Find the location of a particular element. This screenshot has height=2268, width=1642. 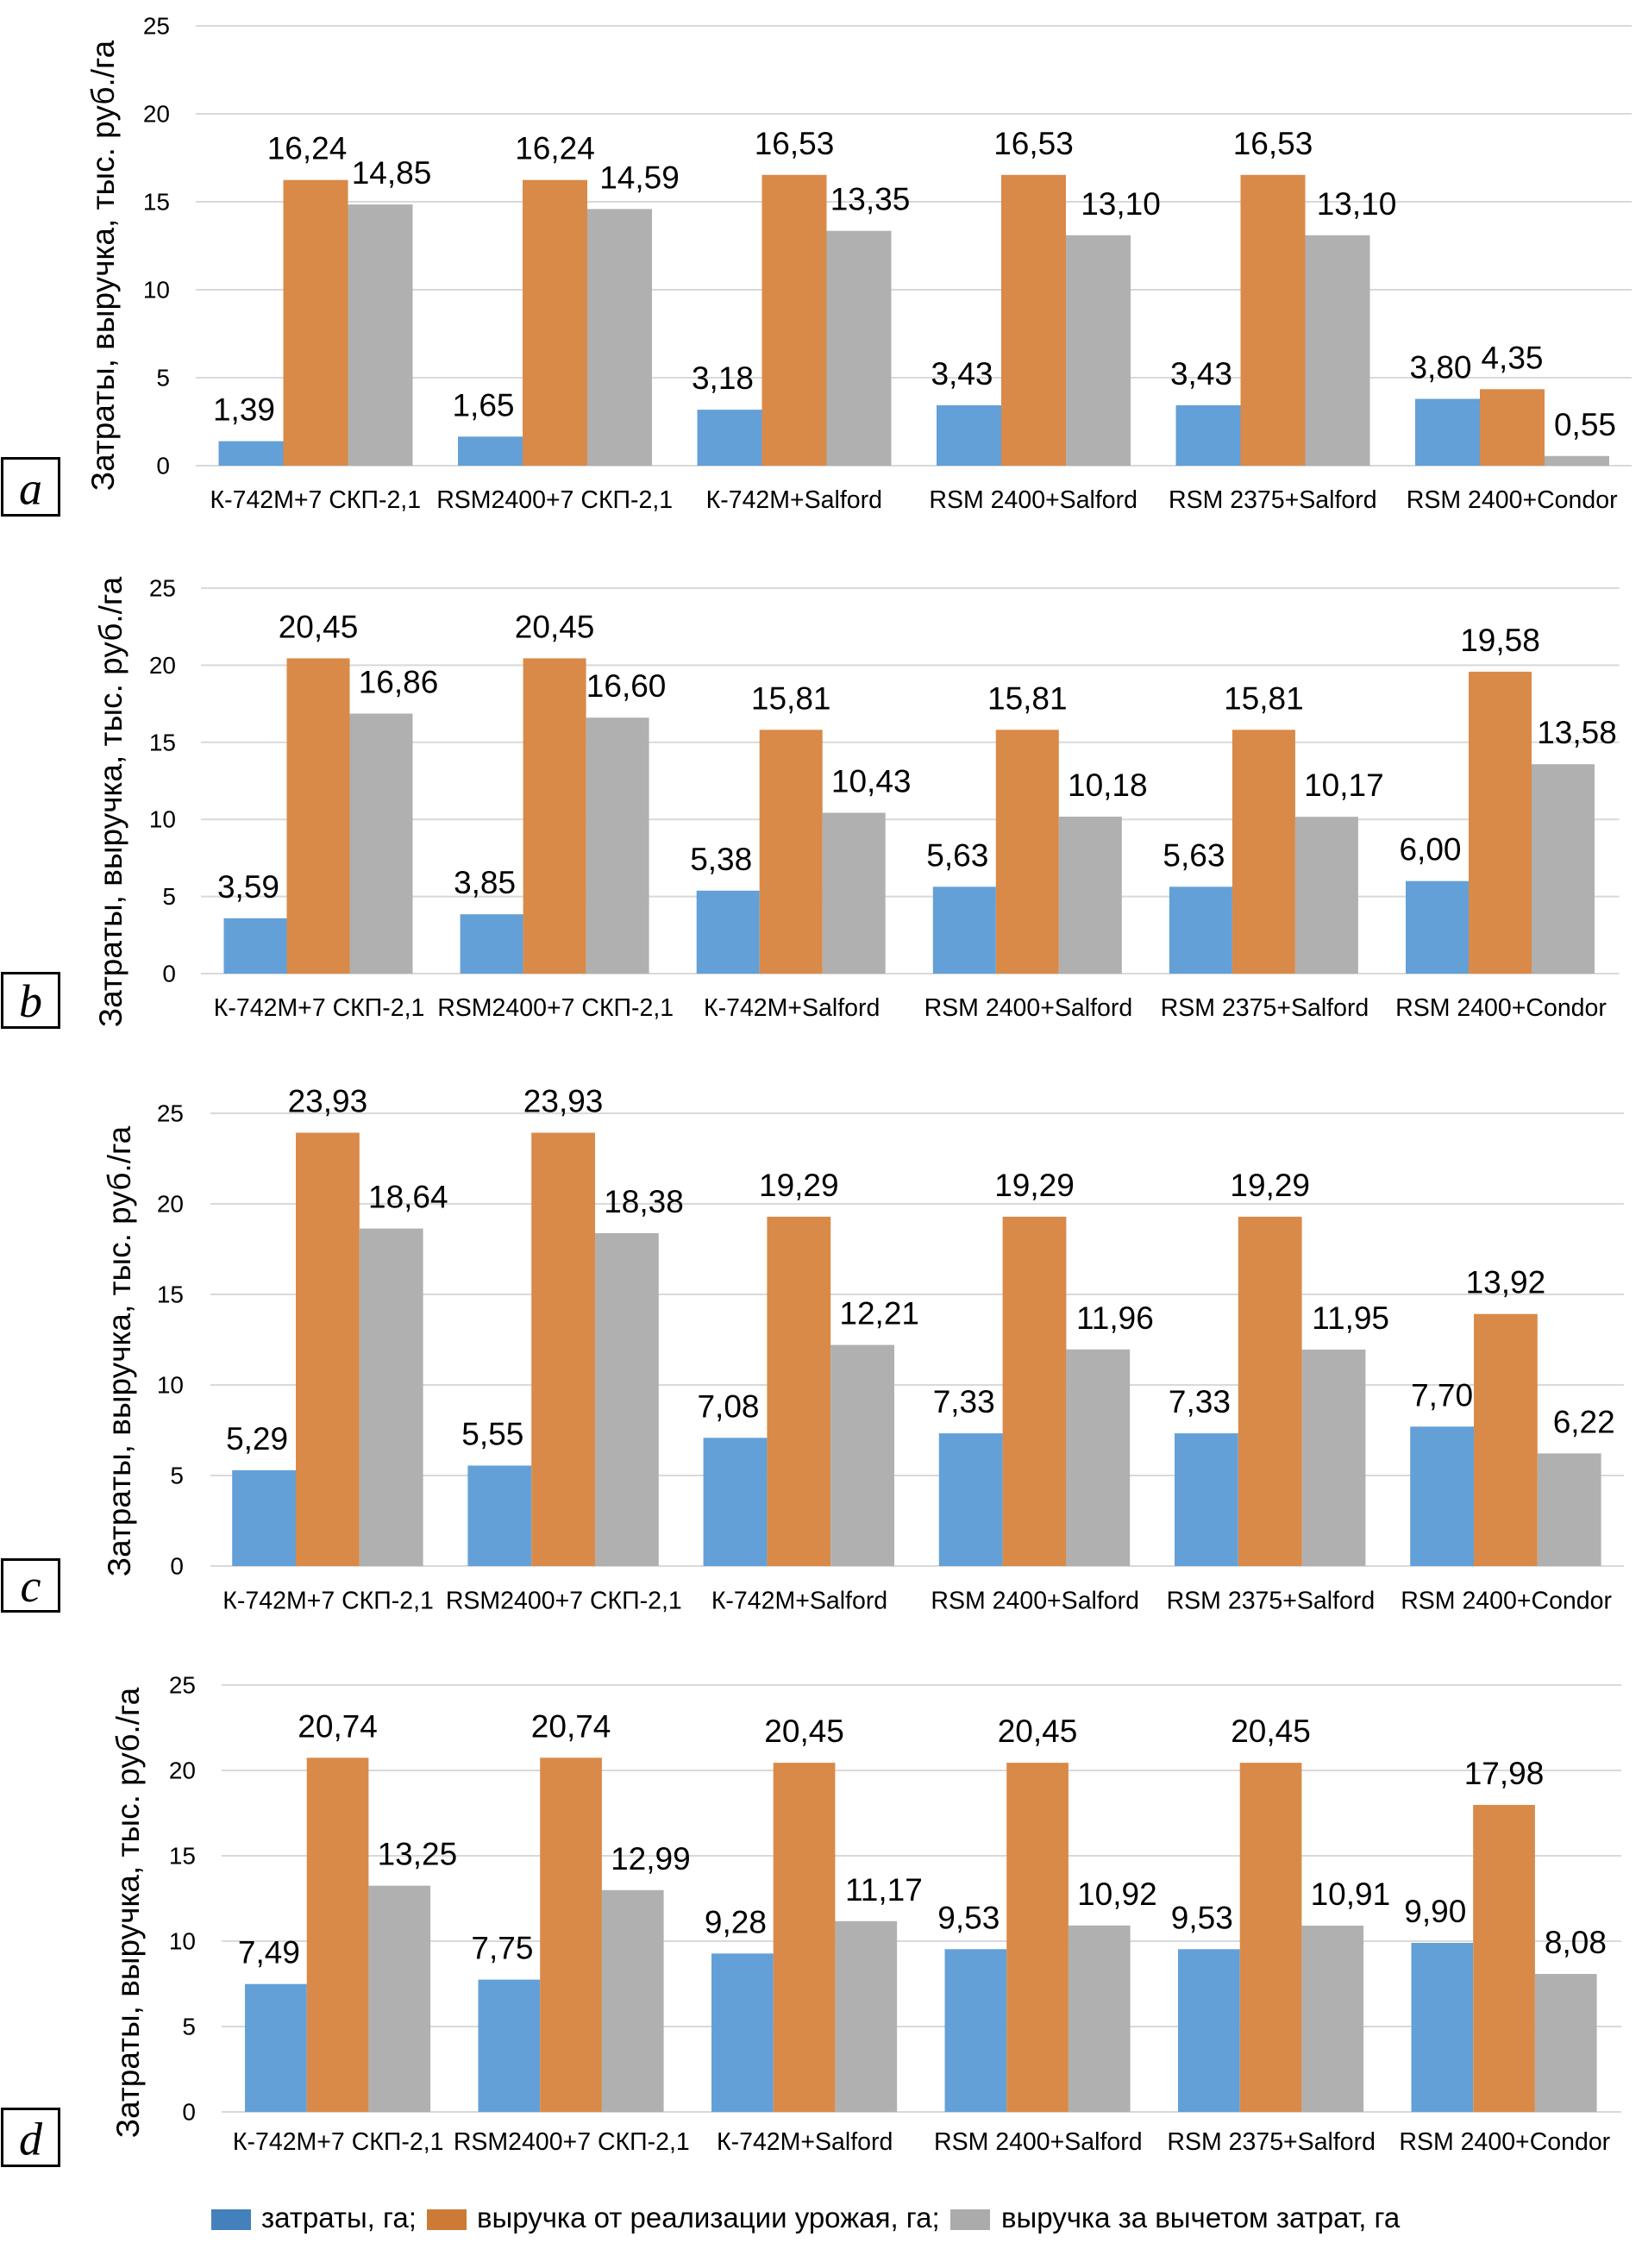

svg-text: 3,18 is located at coordinates (723, 378).